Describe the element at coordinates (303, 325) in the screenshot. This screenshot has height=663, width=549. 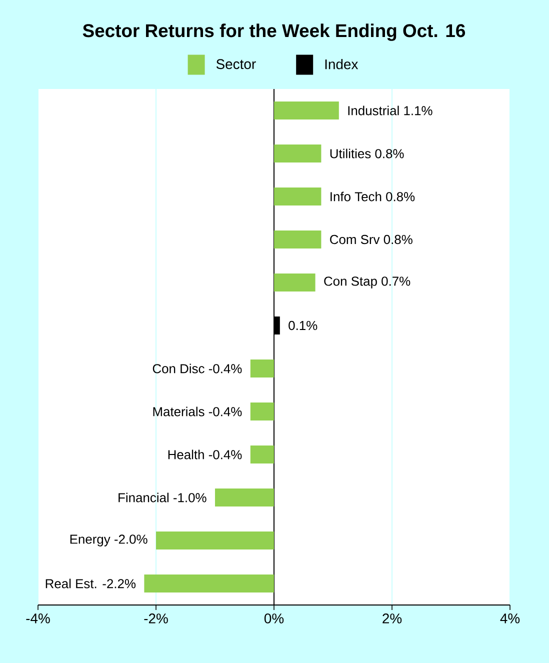
I see `data-label: 0.1%` at that location.